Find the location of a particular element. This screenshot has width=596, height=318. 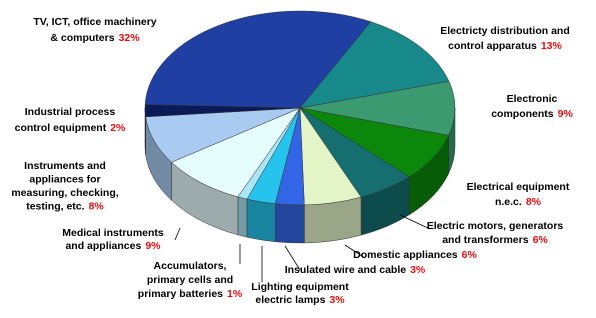

label-line: Electronic is located at coordinates (532, 99).